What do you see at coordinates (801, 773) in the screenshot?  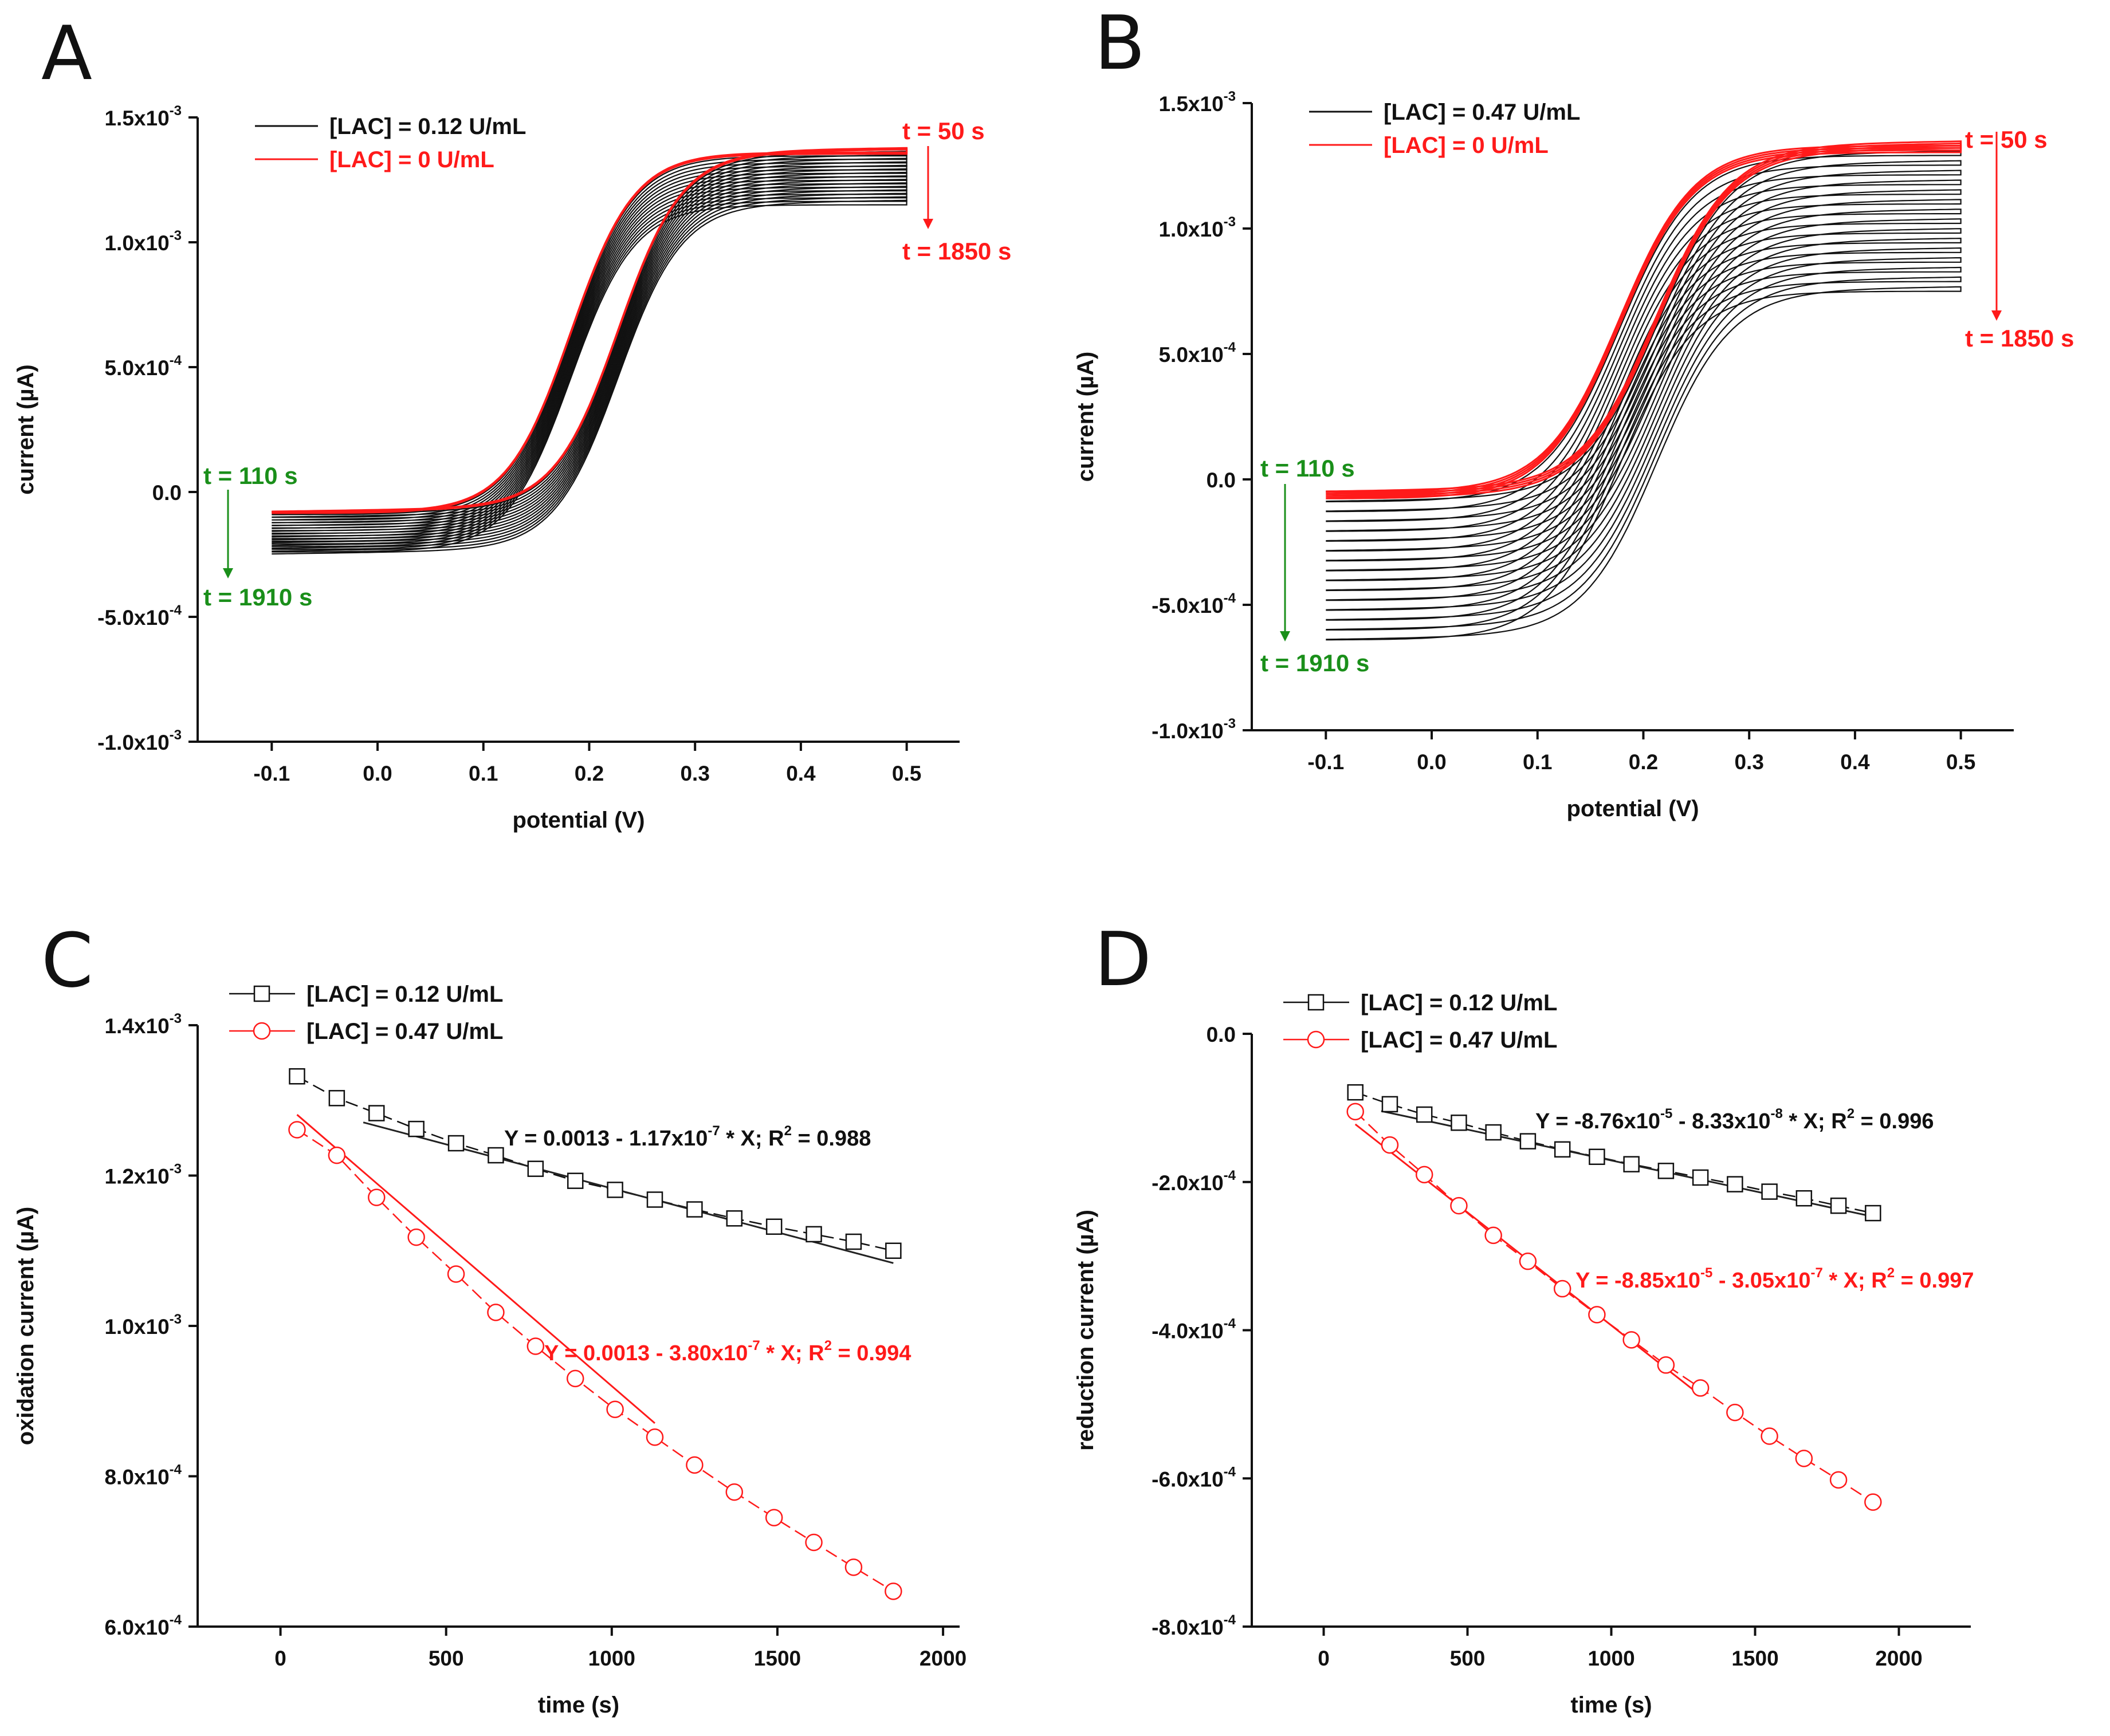 I see `x-tick-label: 0.4` at bounding box center [801, 773].